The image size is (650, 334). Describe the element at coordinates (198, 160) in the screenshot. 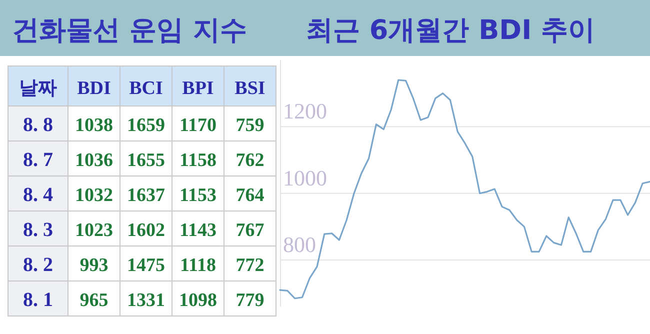

I see `data-label: 1158` at that location.